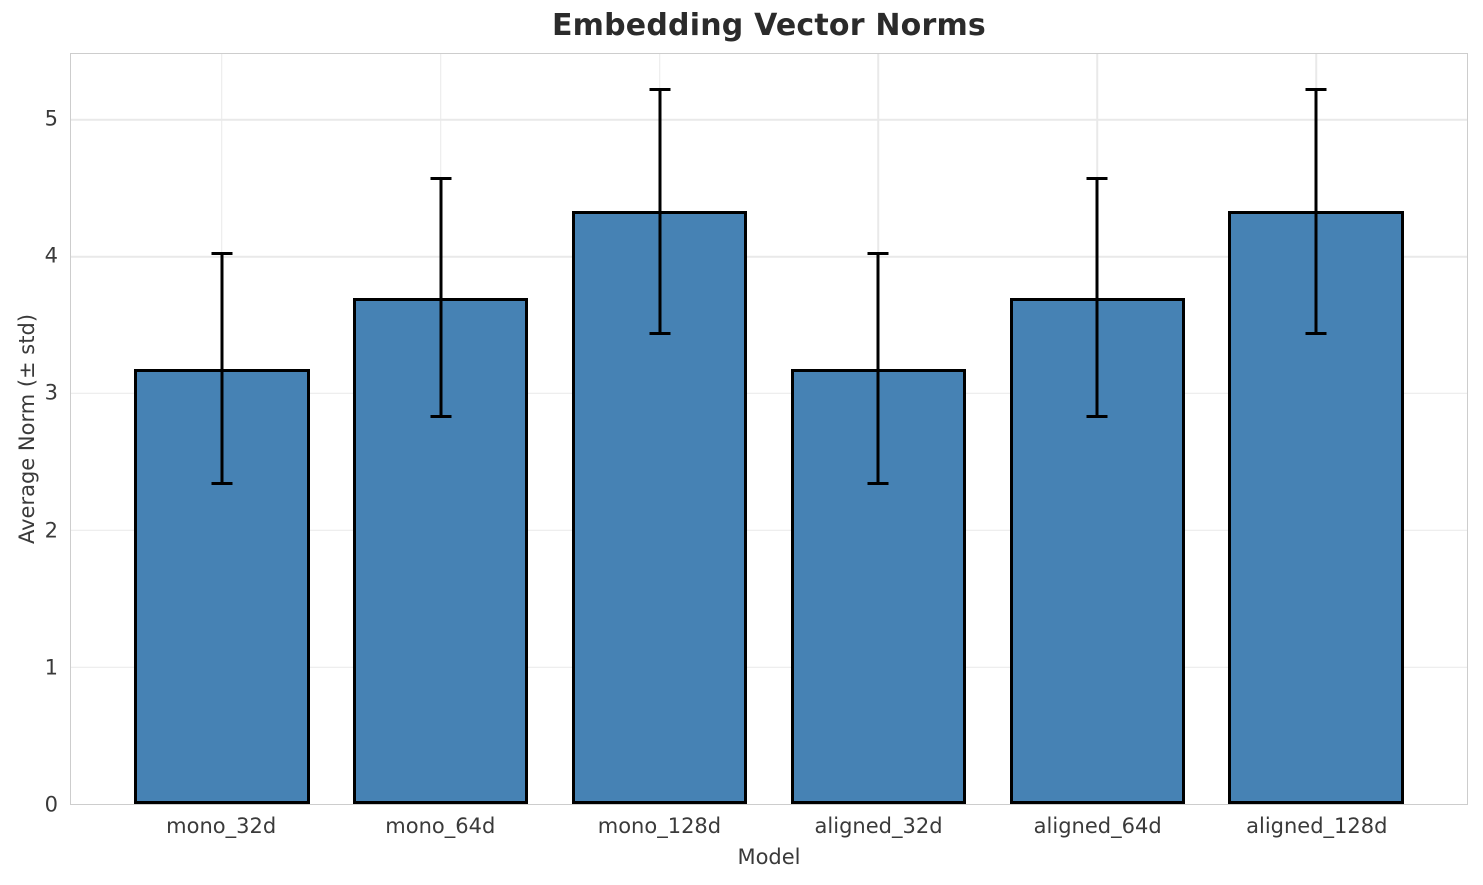 The image size is (1483, 885). What do you see at coordinates (660, 333) in the screenshot?
I see `error-cap-bottom-mono_128d` at bounding box center [660, 333].